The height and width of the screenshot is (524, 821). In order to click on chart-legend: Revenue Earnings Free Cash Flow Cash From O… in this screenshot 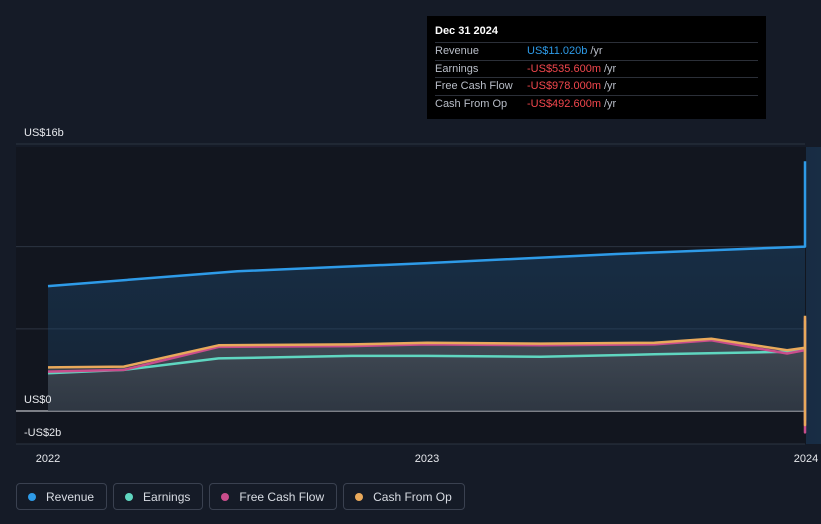, I will do `click(240, 496)`.